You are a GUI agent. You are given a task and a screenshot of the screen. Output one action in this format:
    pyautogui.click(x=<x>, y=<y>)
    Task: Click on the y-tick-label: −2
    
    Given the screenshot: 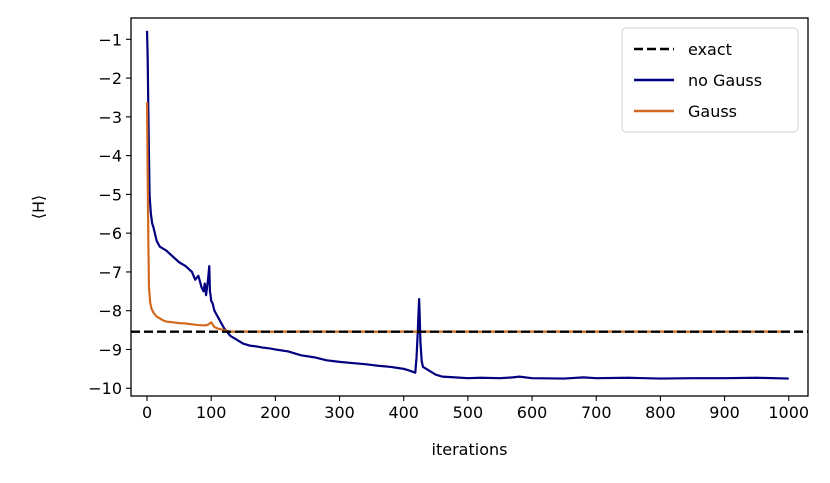 What is the action you would take?
    pyautogui.click(x=110, y=78)
    